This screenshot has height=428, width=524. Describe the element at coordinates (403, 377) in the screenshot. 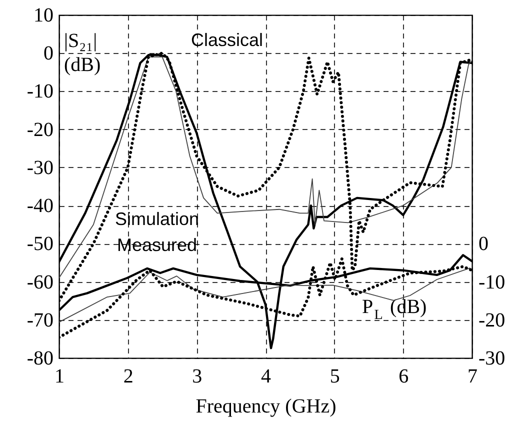

I see `x-tick-label: 6` at that location.